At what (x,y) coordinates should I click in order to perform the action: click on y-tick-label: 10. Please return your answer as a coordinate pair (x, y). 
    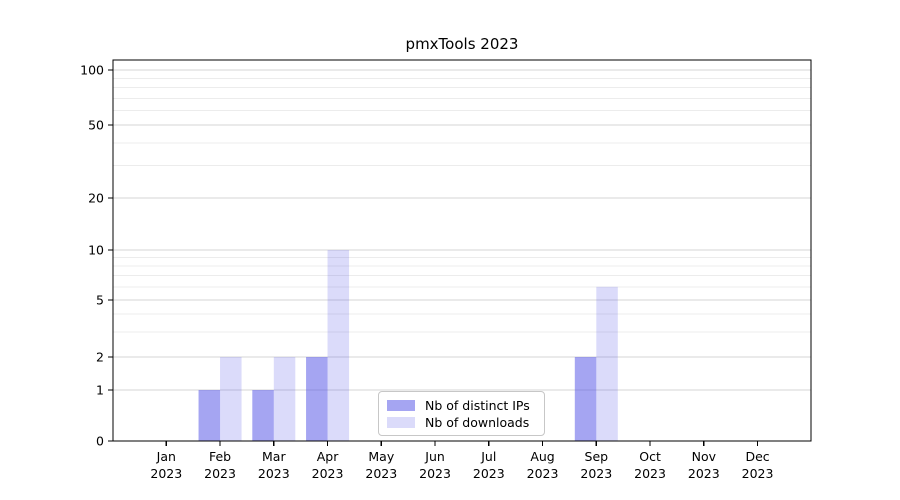
    Looking at the image, I should click on (96, 250).